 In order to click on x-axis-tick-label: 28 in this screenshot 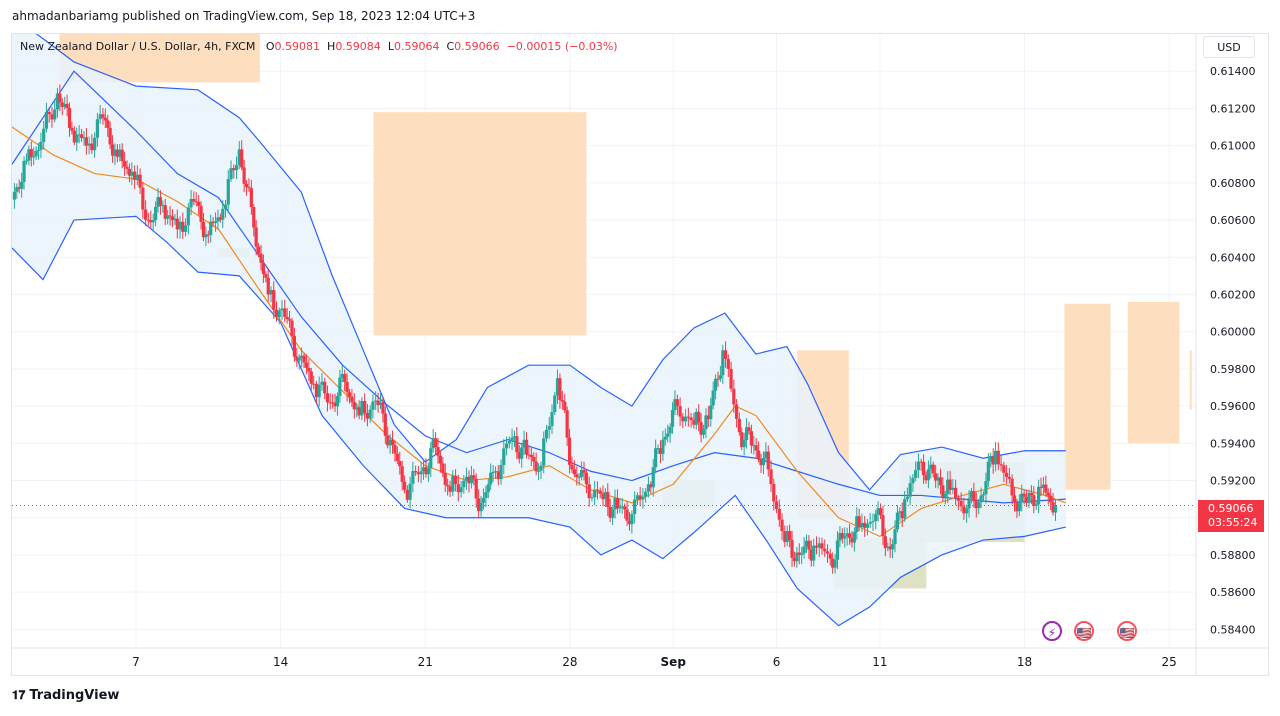, I will do `click(569, 662)`.